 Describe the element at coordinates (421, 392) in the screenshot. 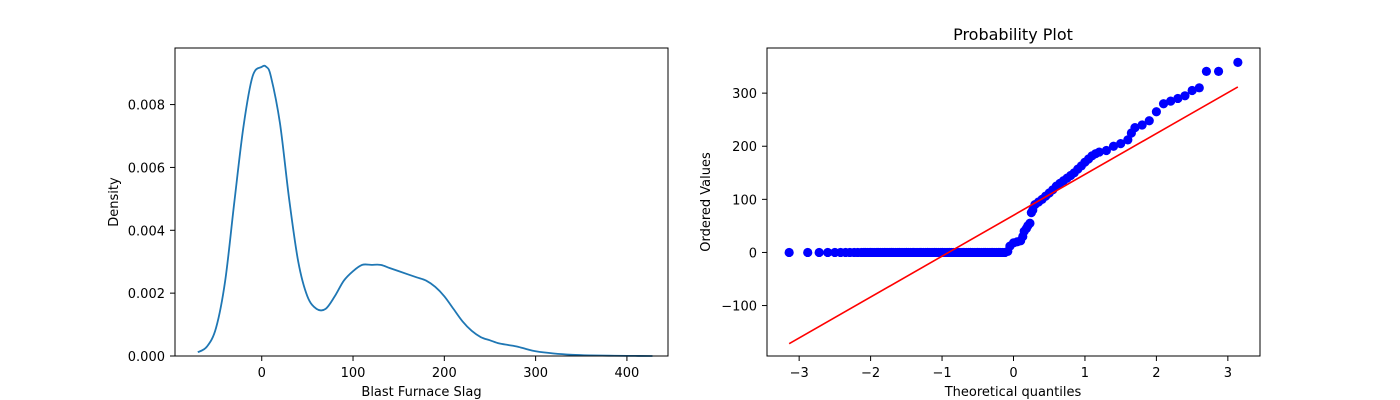

I see `density-x-axis-label: Blast Furnace Slag` at that location.